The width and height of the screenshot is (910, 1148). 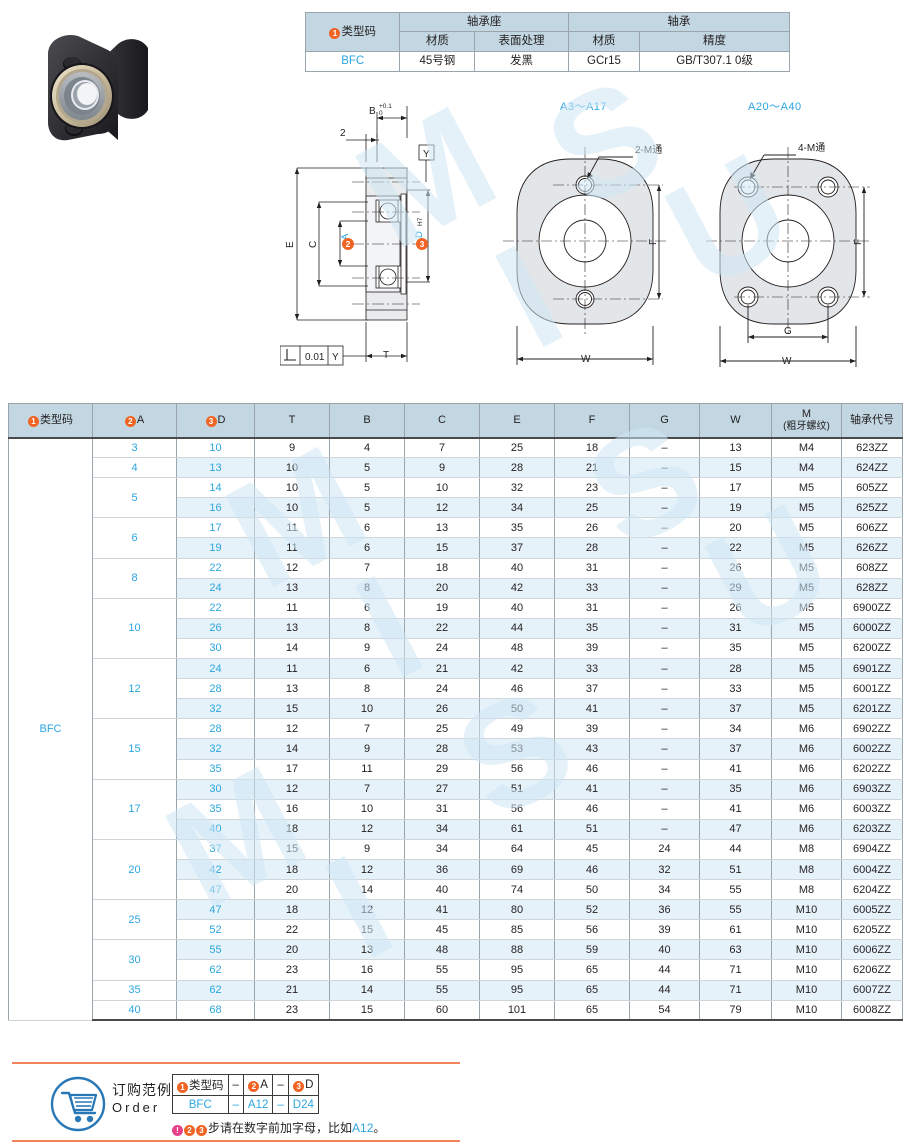 I want to click on spec-header-bearing: 轴承, so click(x=679, y=22).